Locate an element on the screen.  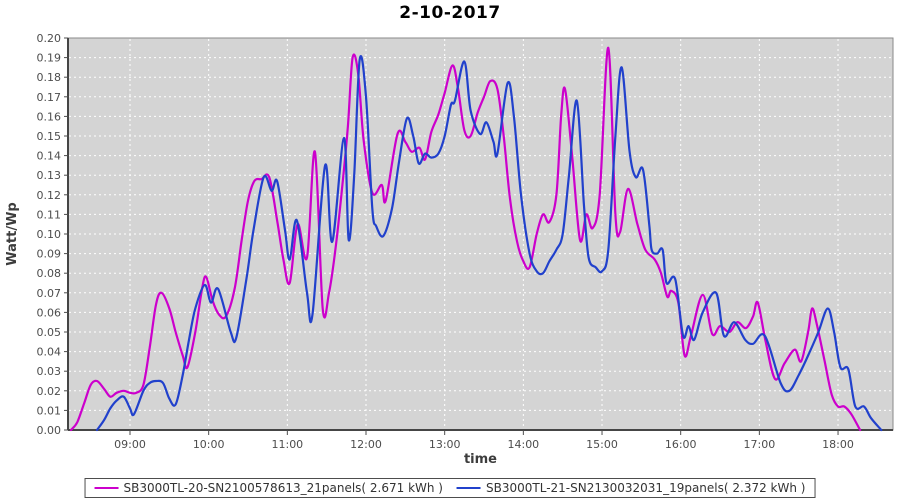
y-tick-label: 0.04 is located at coordinates (49, 352).